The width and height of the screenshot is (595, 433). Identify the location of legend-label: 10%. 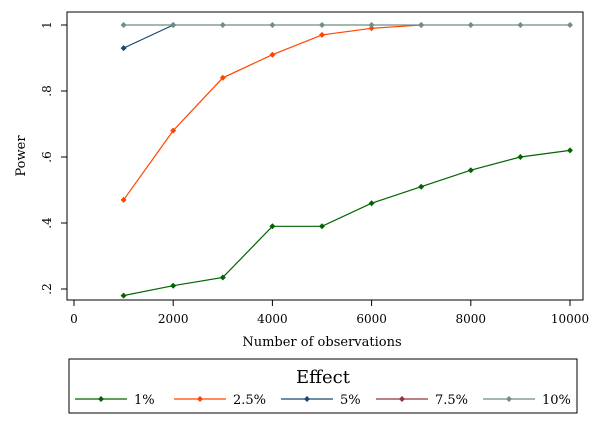
(556, 400).